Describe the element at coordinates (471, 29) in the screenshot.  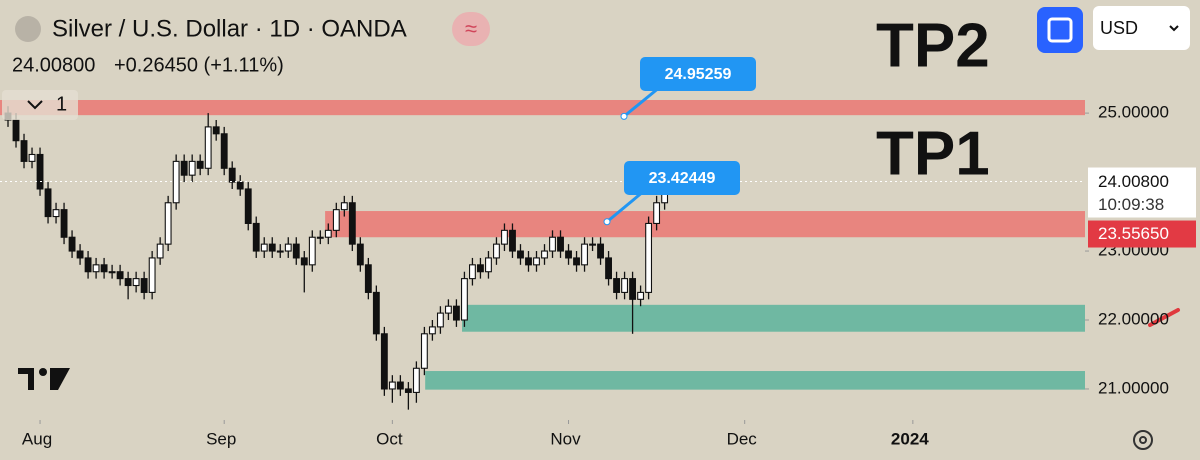
I see `compare-icon` at that location.